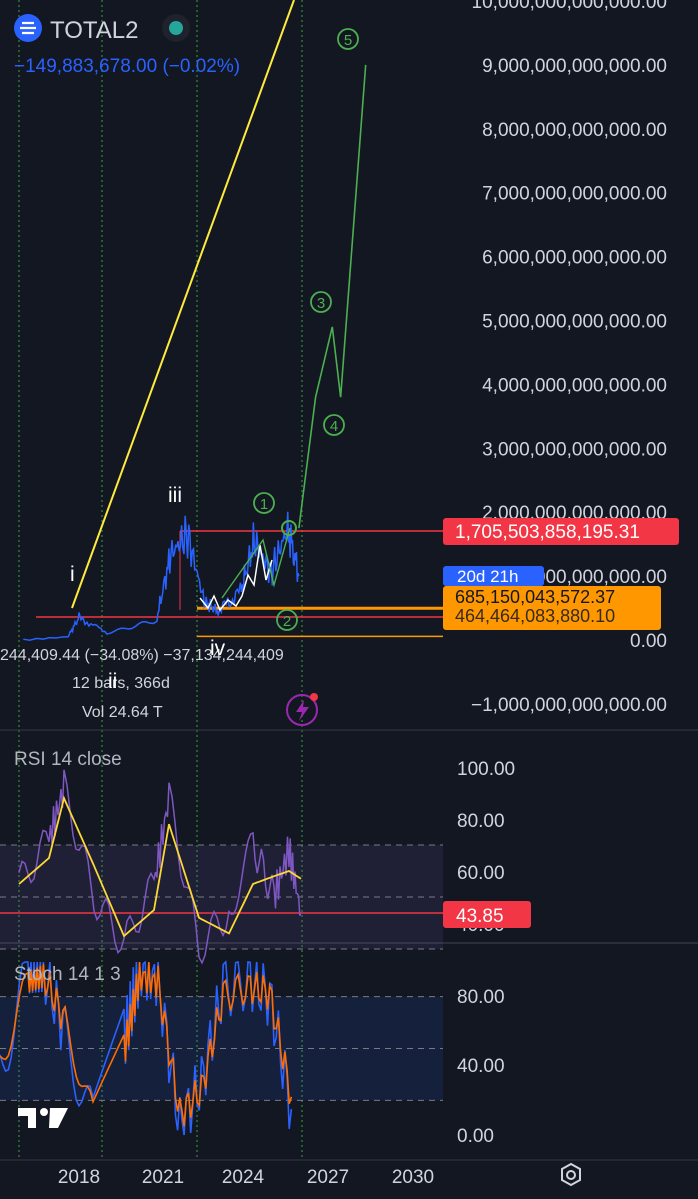 The width and height of the screenshot is (698, 1199). I want to click on time-axis: 2018 2021 2024 2027 2030, so click(246, 1177).